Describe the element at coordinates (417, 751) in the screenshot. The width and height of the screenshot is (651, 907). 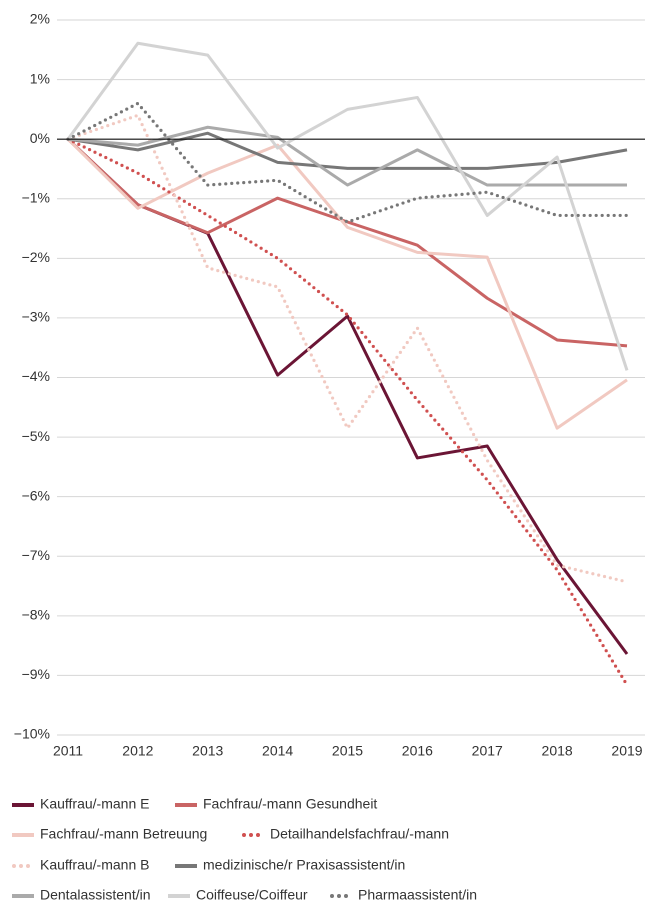
I see `x-tick-label: 2016` at that location.